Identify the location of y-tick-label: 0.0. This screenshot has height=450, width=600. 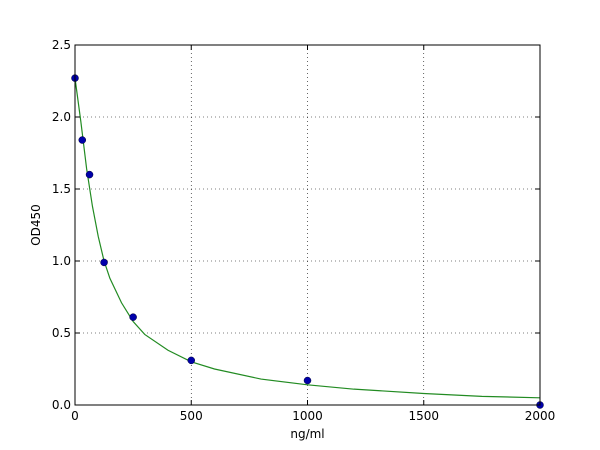
(61, 405).